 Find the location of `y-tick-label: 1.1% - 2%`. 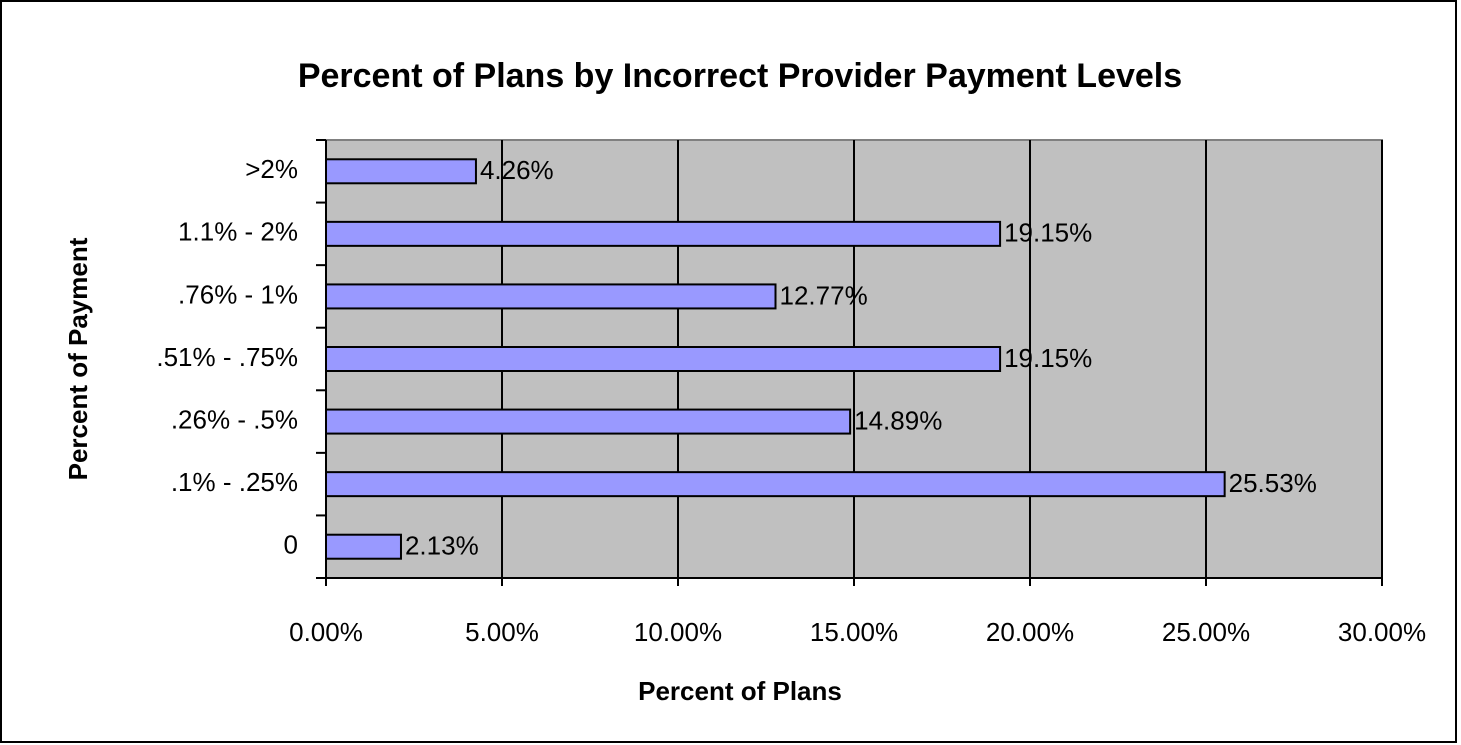

y-tick-label: 1.1% - 2% is located at coordinates (238, 232).